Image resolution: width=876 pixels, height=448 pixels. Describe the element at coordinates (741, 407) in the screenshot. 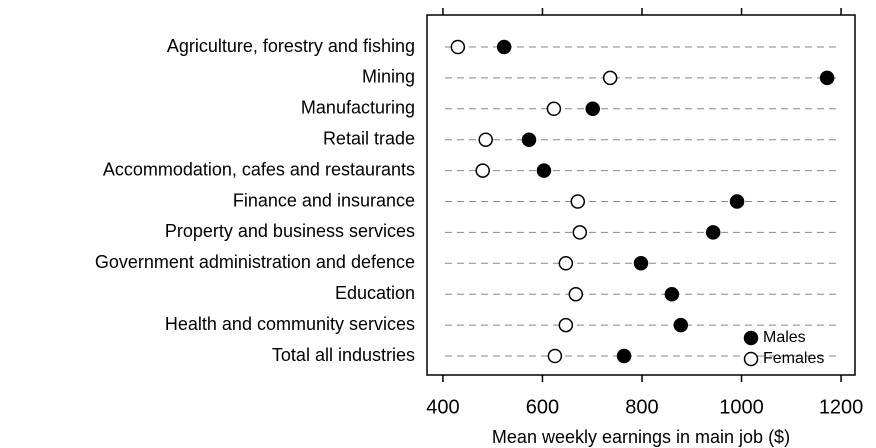

I see `x-tick-label: 1000` at that location.